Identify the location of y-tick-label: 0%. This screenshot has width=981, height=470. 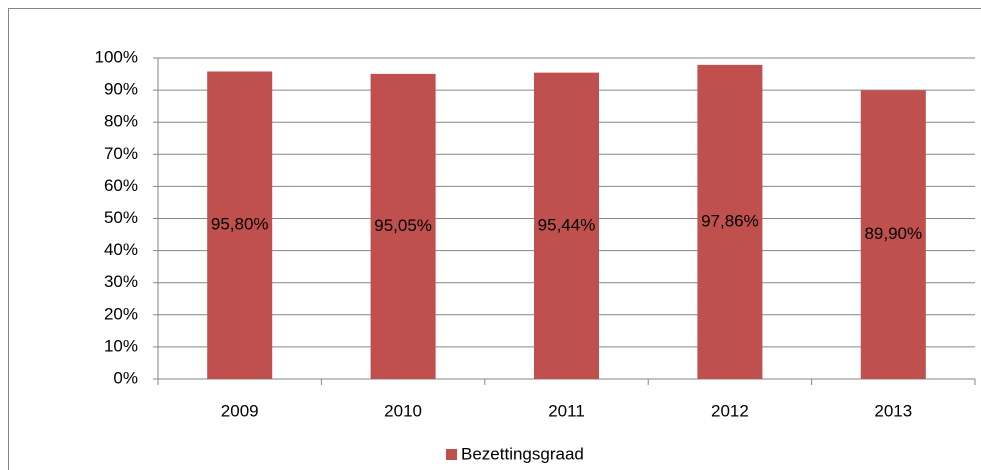
(125, 377).